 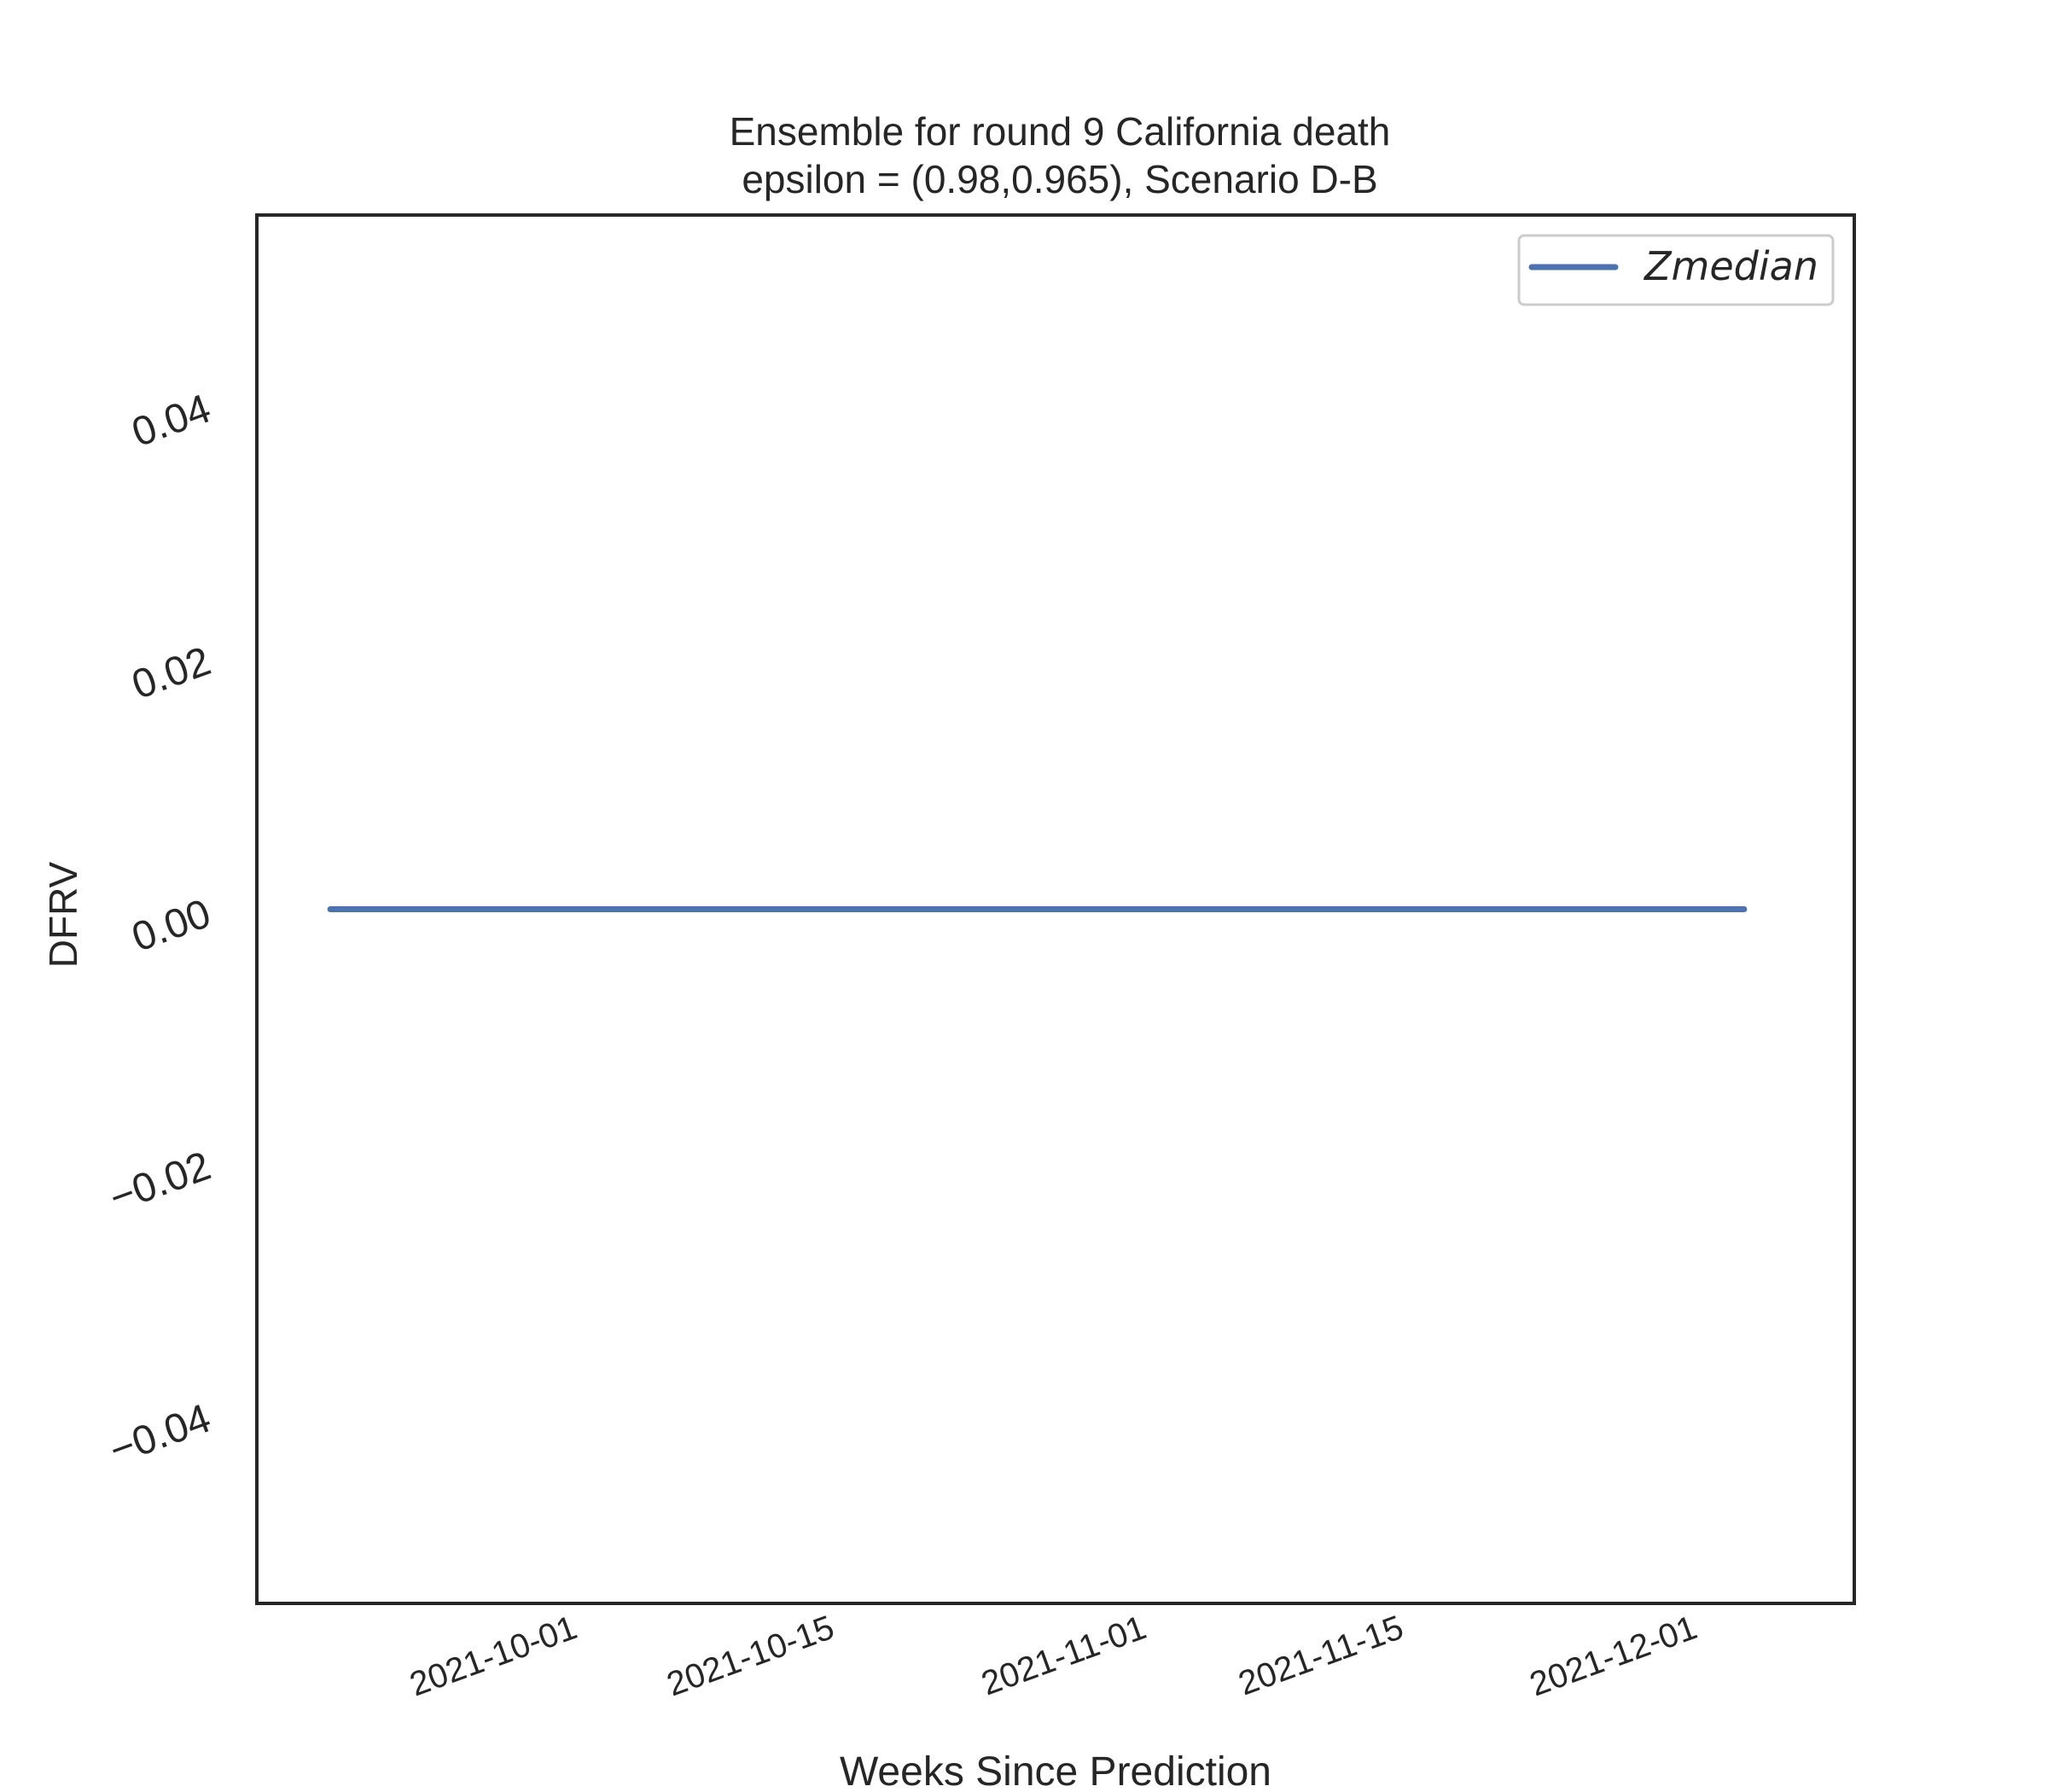 I want to click on chart-title-line-2: epsilon = (0.98,0.965), Scenario D-B, so click(x=1059, y=179).